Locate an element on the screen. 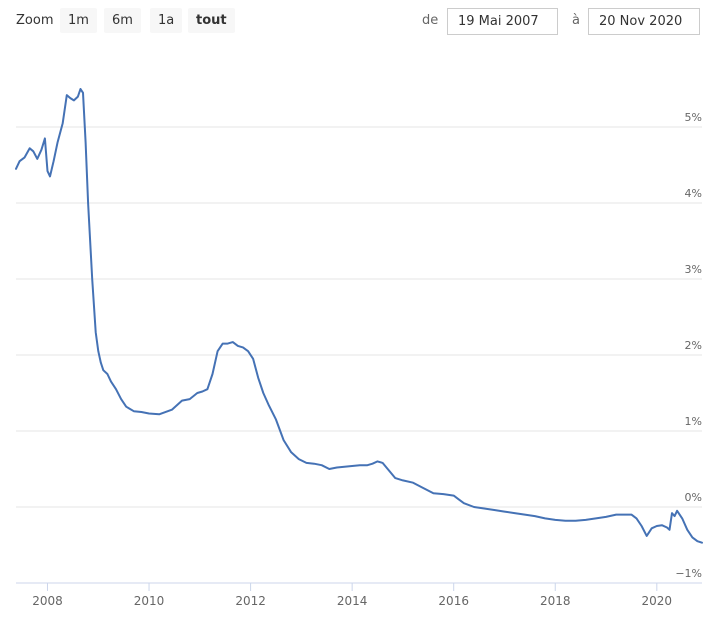 This screenshot has width=716, height=617. y-tick-label: 1% is located at coordinates (693, 421).